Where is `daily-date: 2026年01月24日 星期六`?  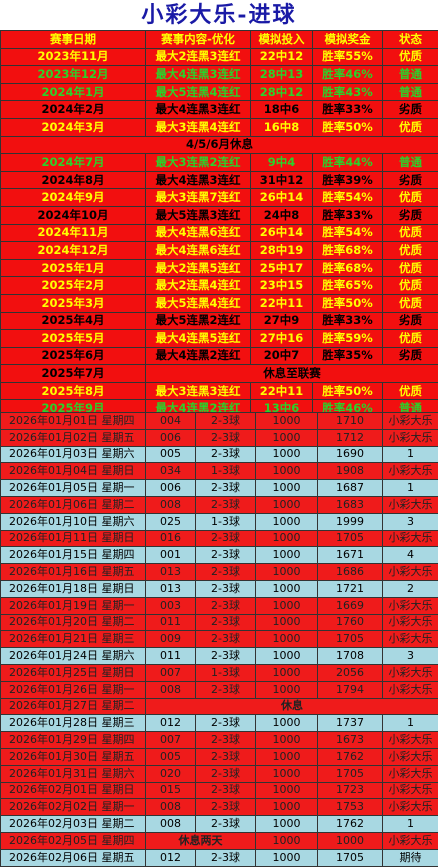
daily-date: 2026年01月24日 星期六 is located at coordinates (73, 656).